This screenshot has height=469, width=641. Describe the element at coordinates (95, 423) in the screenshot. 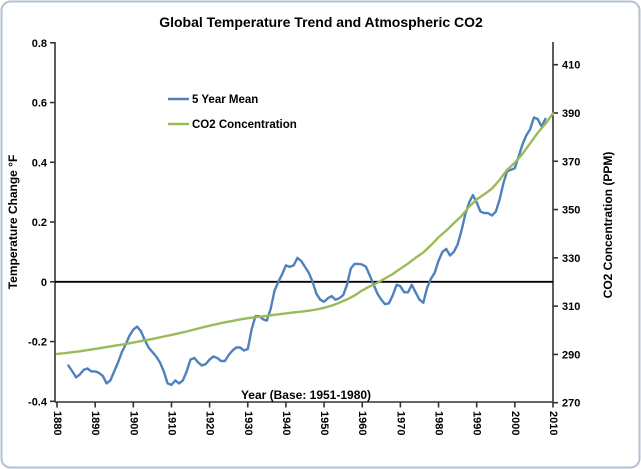

I see `x-axis-tick-label: 1890` at that location.